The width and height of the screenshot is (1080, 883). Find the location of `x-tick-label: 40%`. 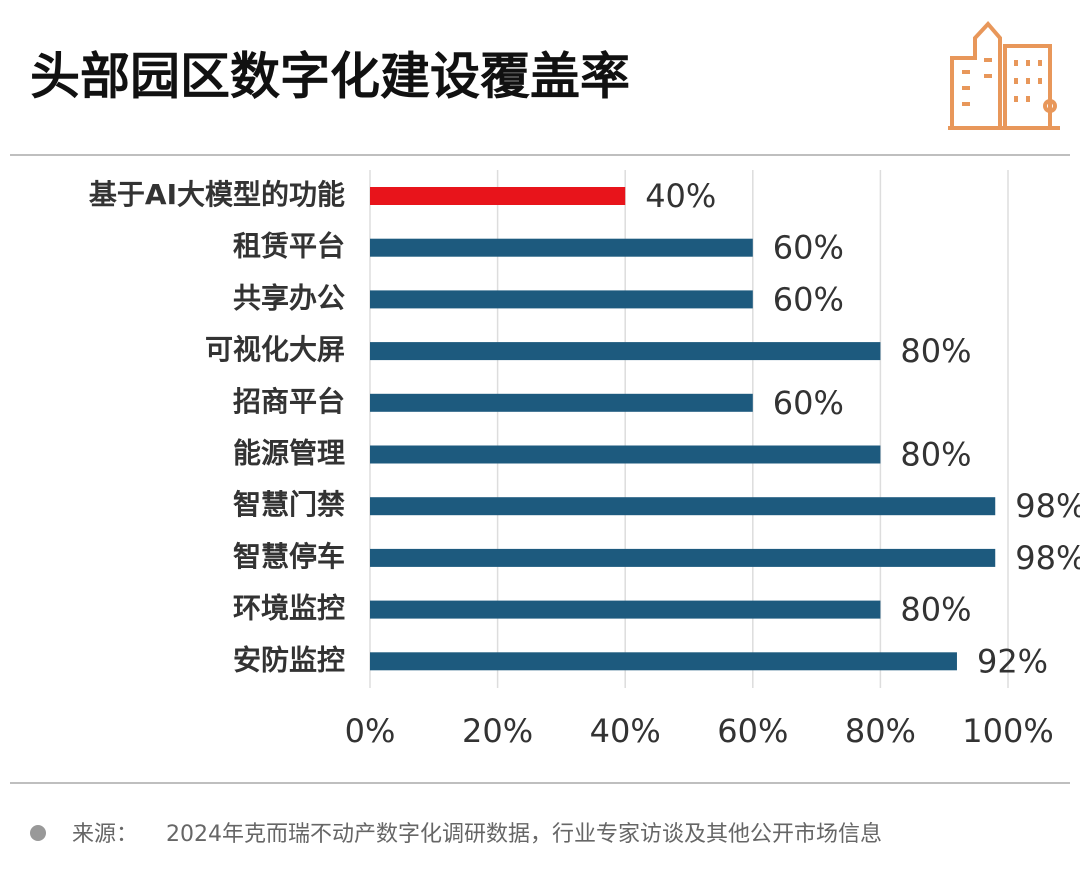

x-tick-label: 40% is located at coordinates (625, 731).